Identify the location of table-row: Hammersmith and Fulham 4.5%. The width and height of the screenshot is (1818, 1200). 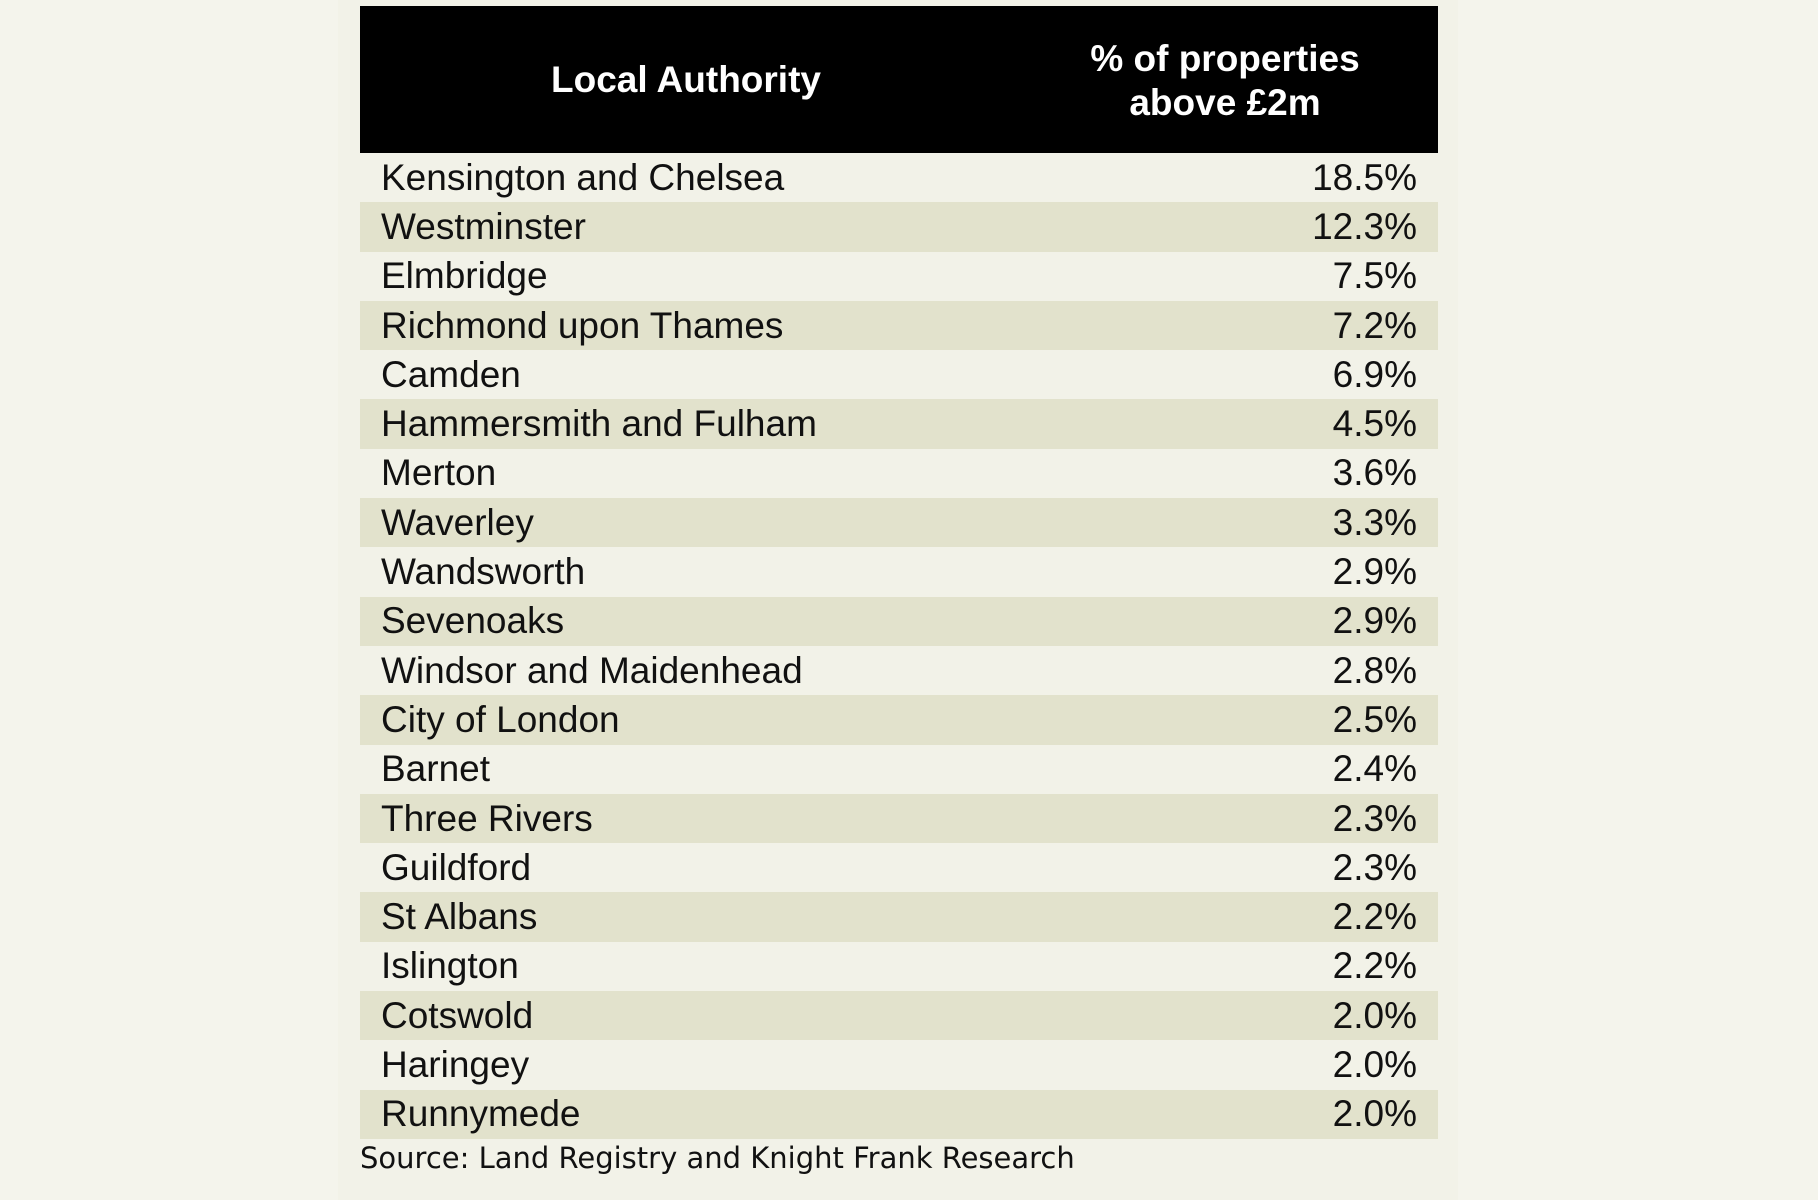
(899, 424).